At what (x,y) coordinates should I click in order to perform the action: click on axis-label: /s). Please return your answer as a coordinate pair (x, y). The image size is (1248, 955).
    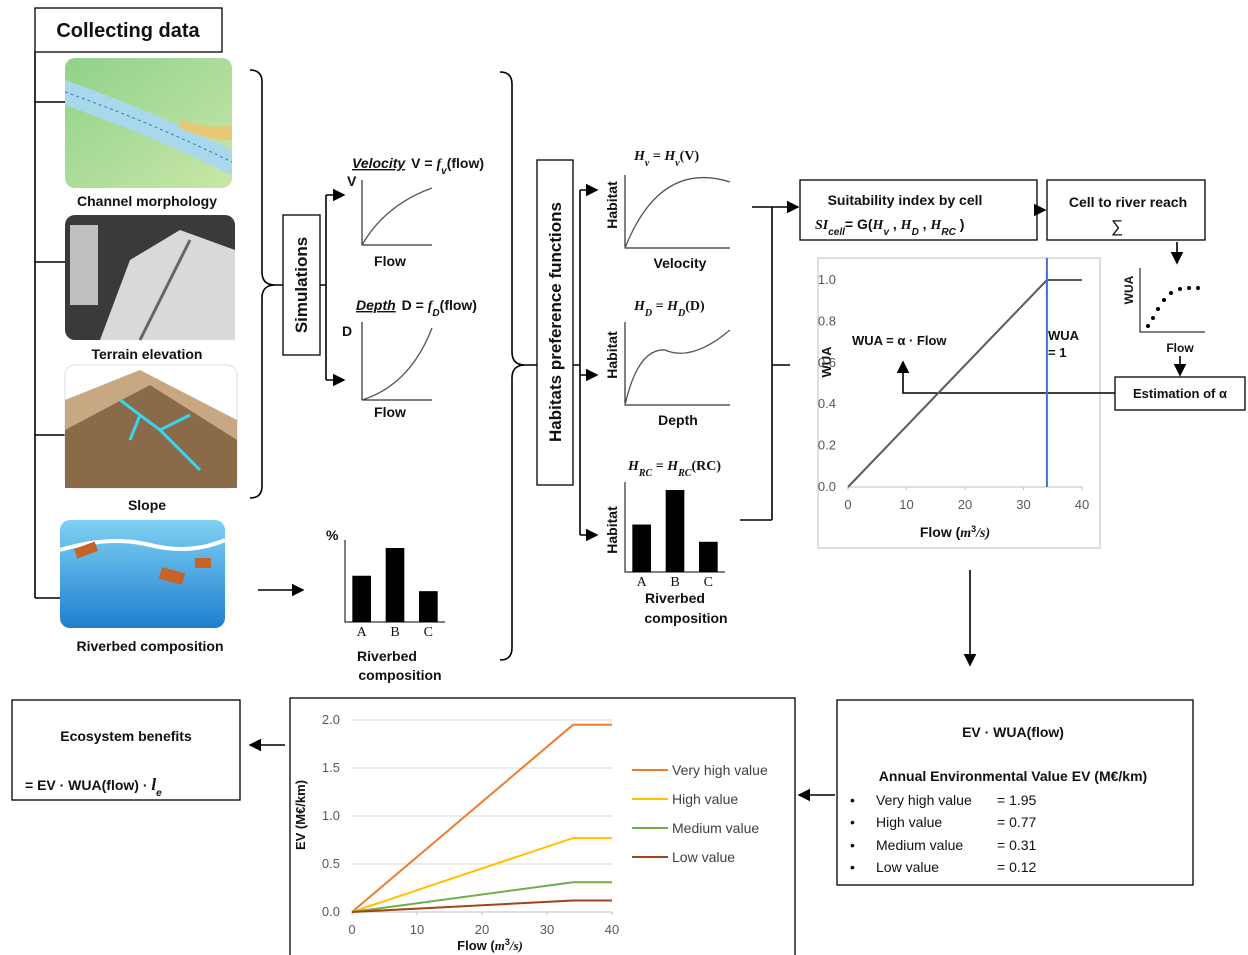
    Looking at the image, I should click on (982, 533).